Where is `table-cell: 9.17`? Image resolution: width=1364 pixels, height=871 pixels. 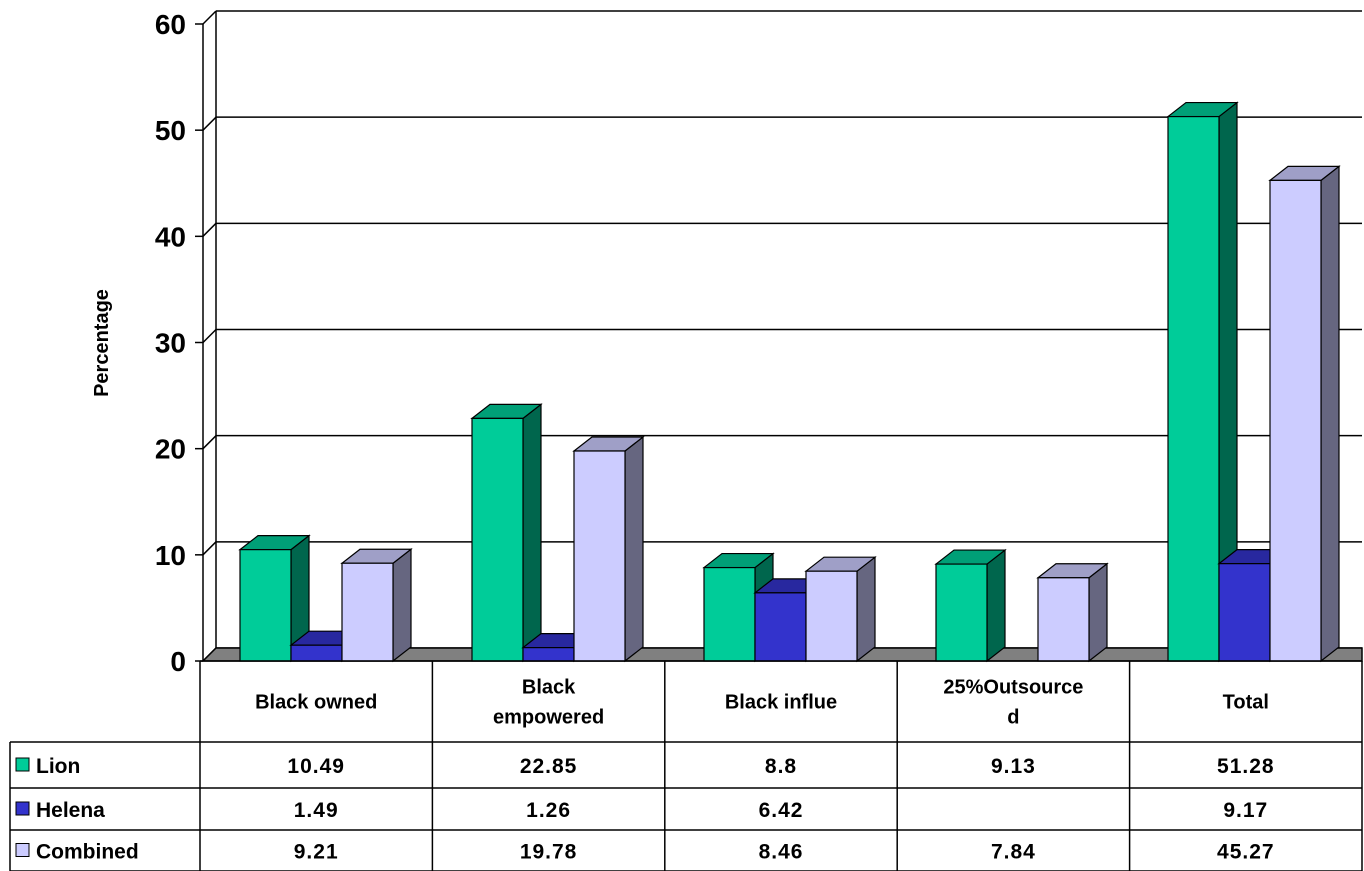 table-cell: 9.17 is located at coordinates (1245, 810).